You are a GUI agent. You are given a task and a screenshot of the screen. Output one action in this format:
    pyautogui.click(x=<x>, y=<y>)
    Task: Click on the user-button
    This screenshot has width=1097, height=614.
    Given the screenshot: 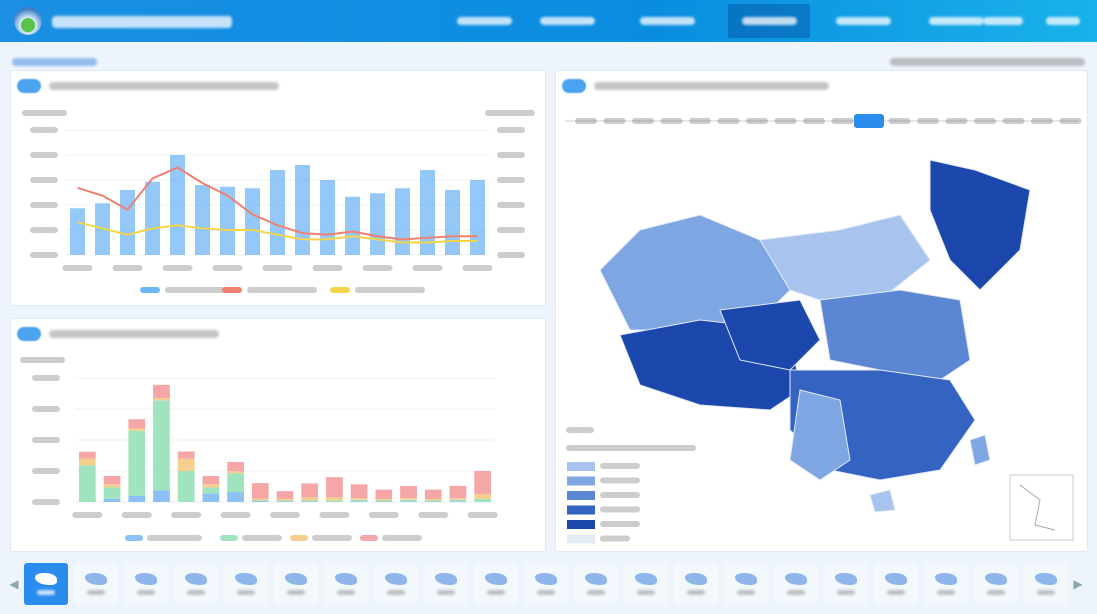 What is the action you would take?
    pyautogui.click(x=1002, y=21)
    